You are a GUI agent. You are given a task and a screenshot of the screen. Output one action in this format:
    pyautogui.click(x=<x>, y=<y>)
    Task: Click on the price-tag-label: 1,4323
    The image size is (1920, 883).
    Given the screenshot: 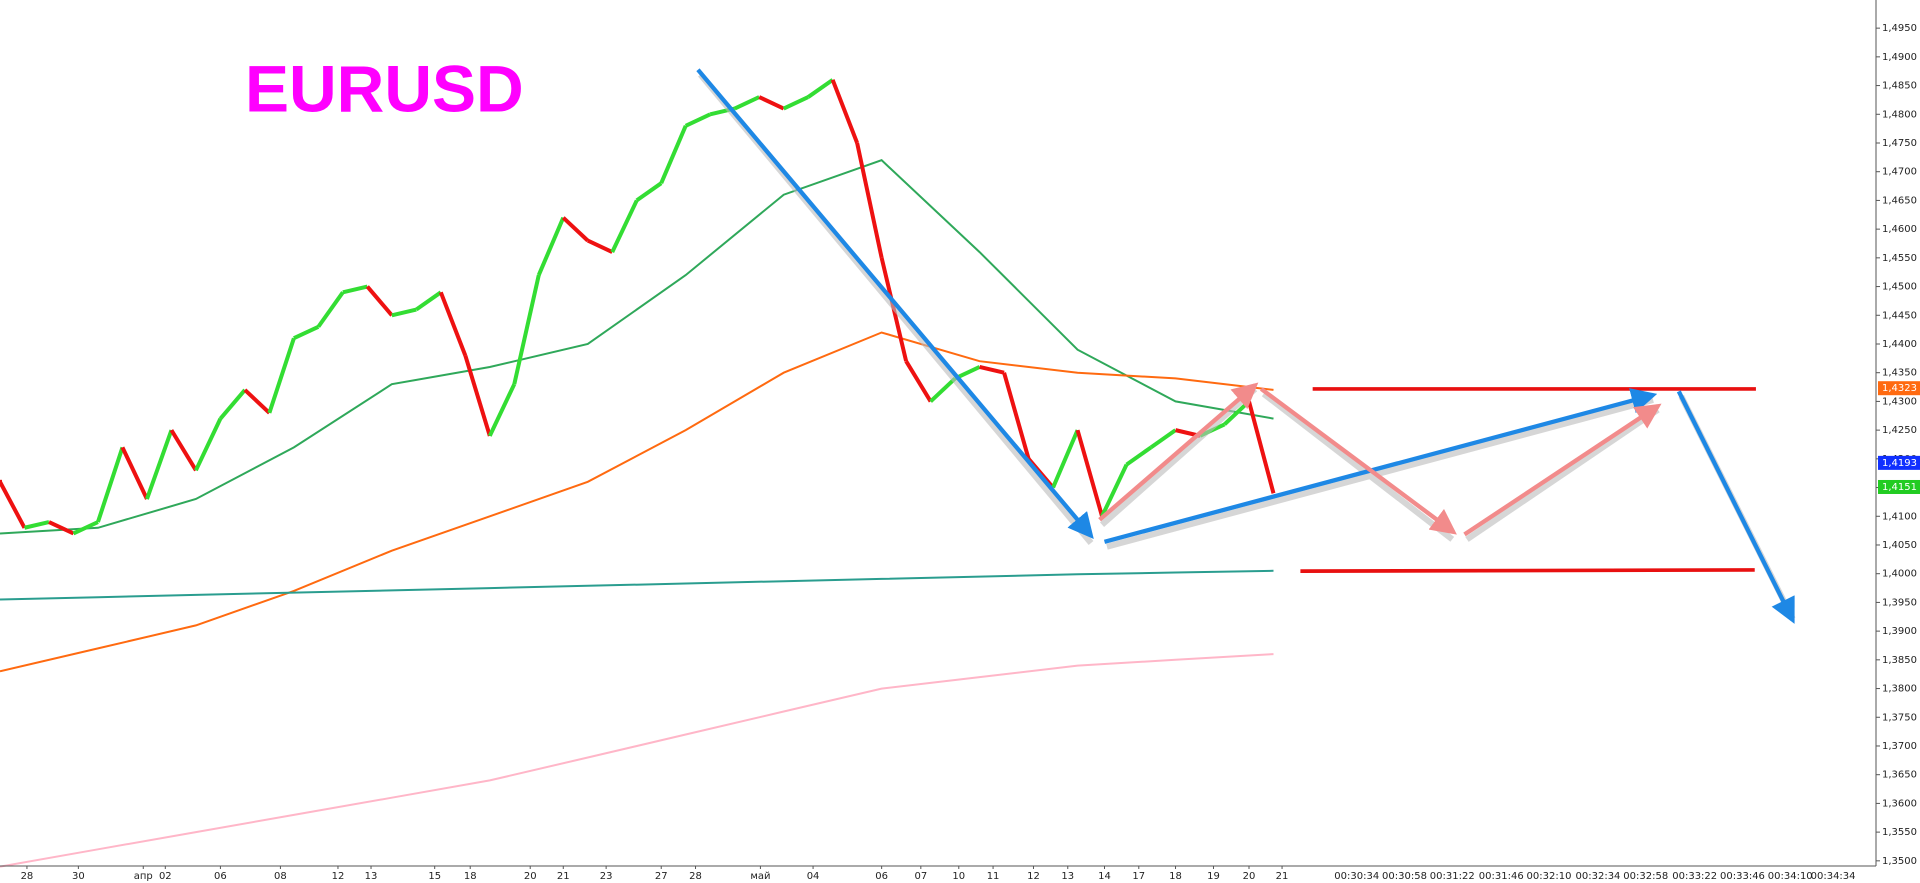 What is the action you would take?
    pyautogui.click(x=1899, y=388)
    